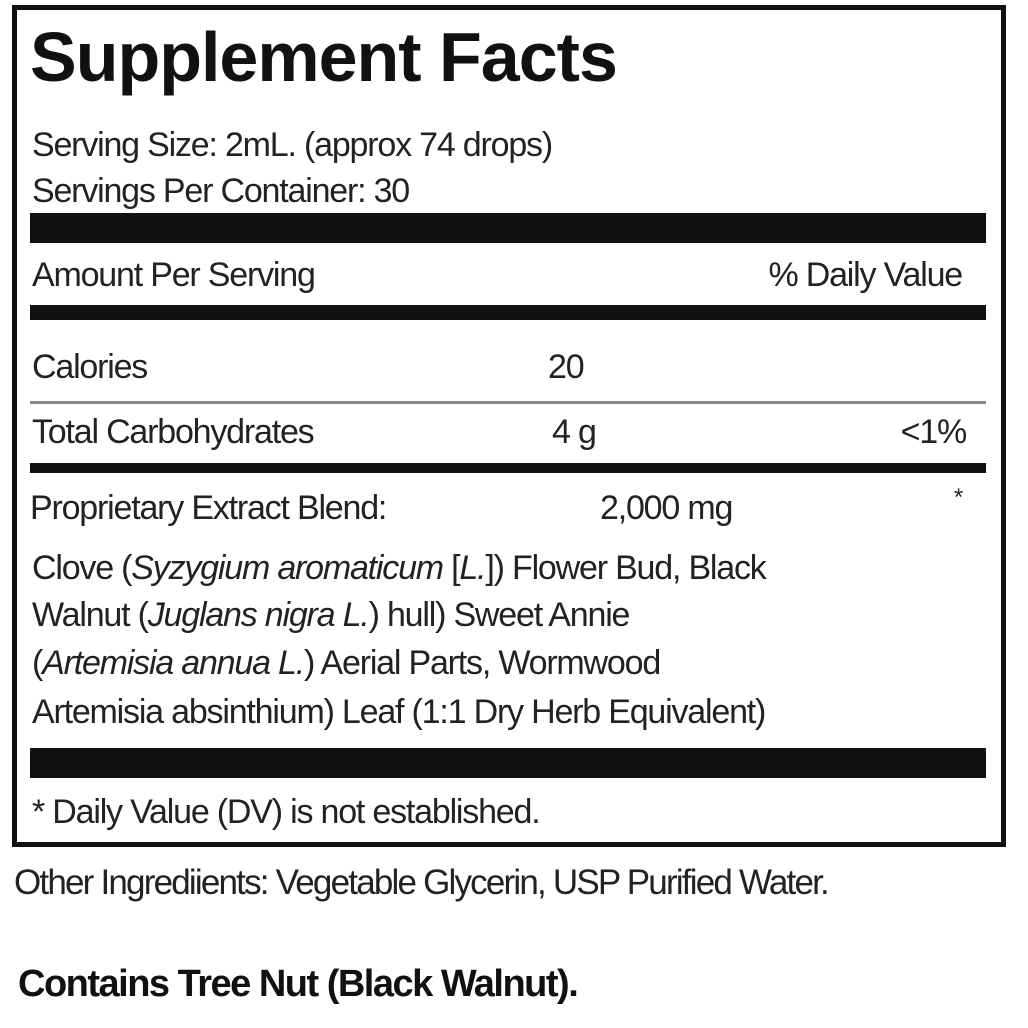 Image resolution: width=1028 pixels, height=1028 pixels. What do you see at coordinates (298, 984) in the screenshot?
I see `allergen-statement: Contains Tree Nut (Black Walnut).` at bounding box center [298, 984].